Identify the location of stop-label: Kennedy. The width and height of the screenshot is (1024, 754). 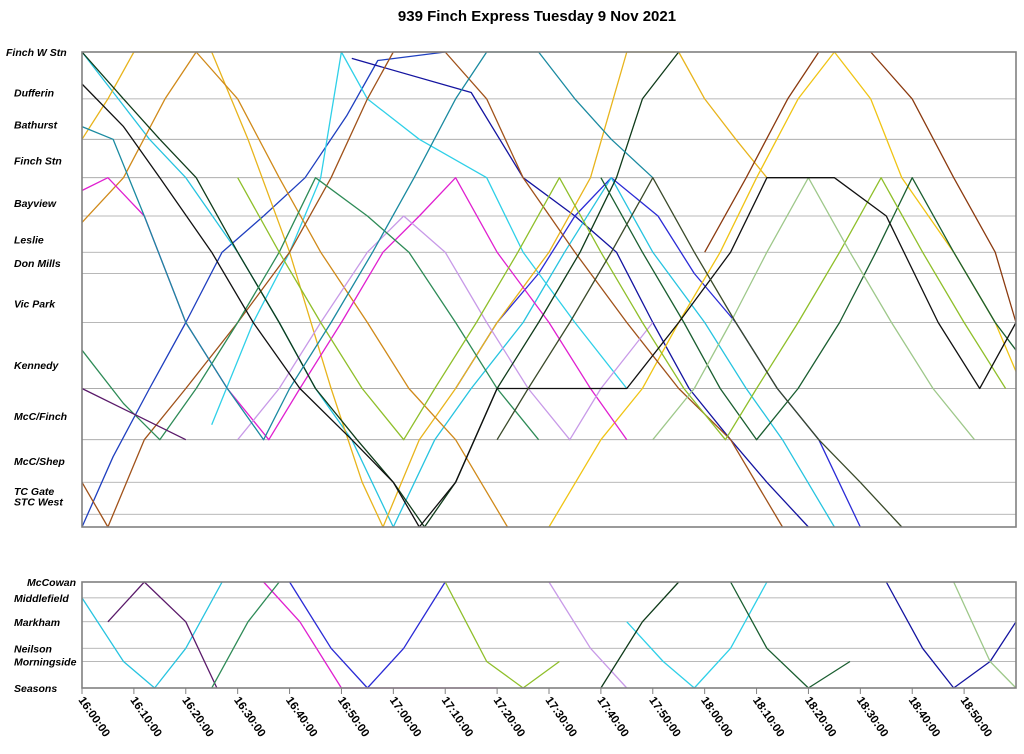
(37, 366).